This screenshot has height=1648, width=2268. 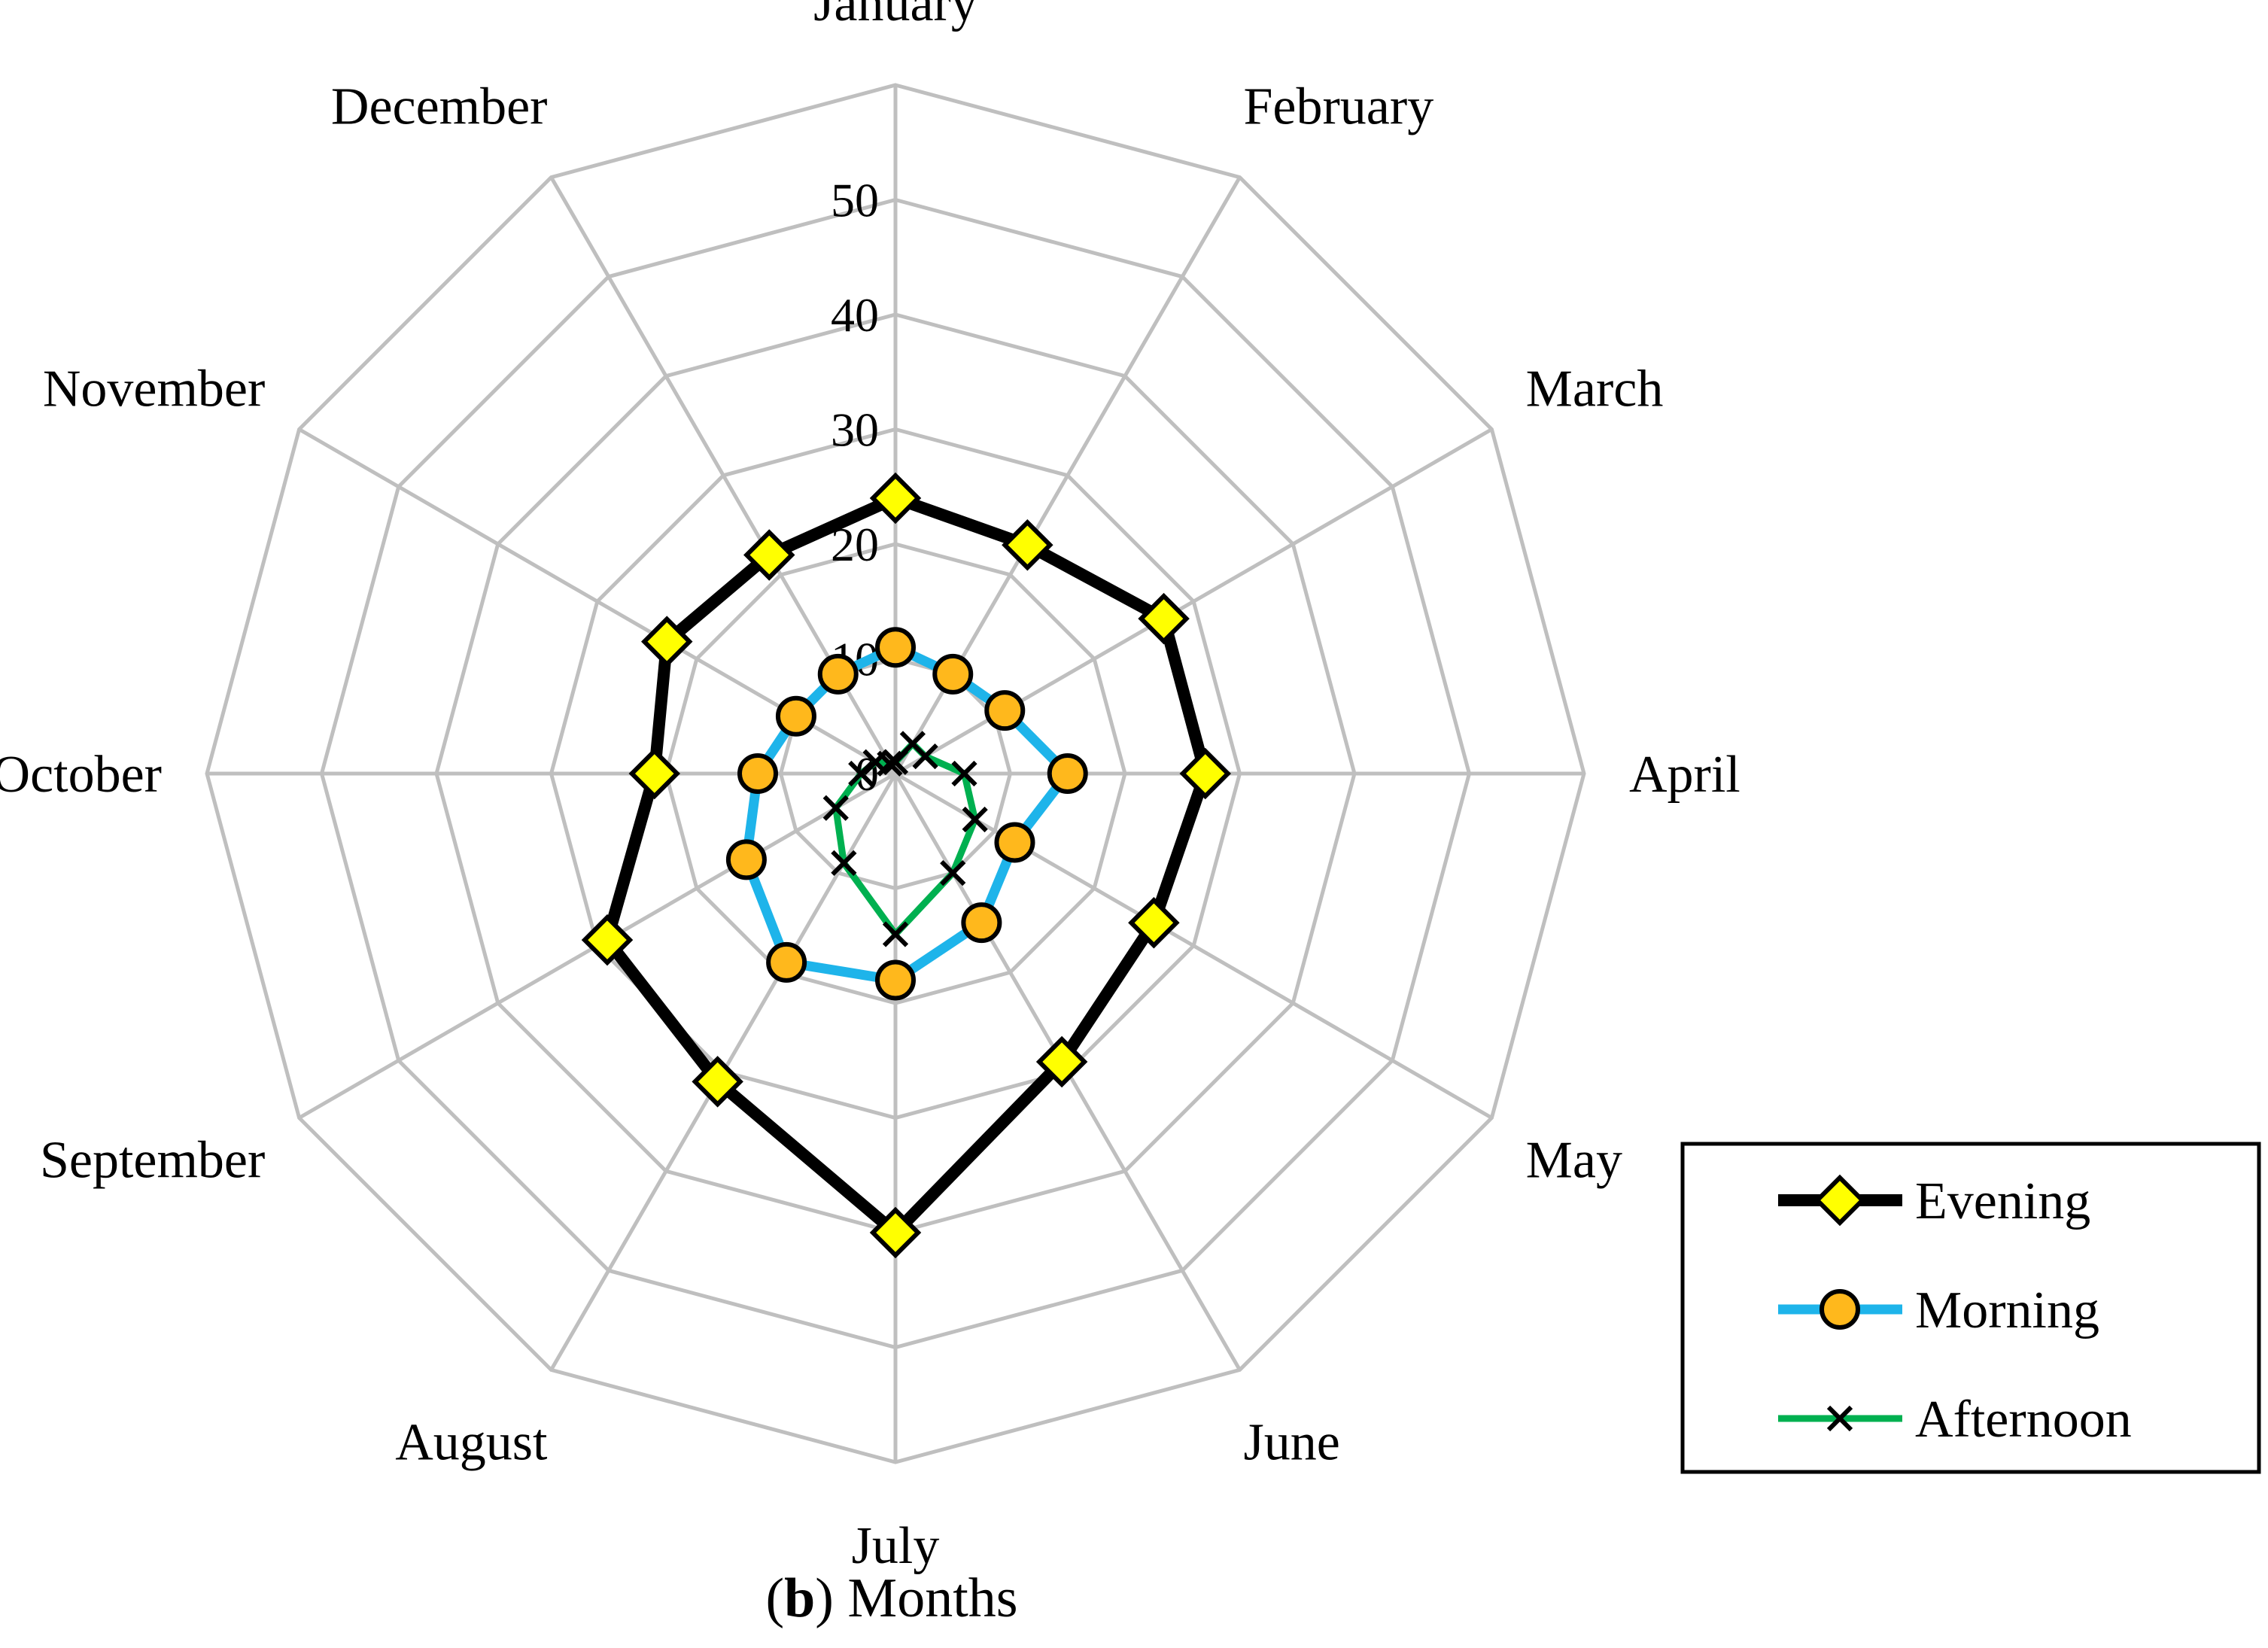 I want to click on month-label-august: August, so click(x=472, y=1443).